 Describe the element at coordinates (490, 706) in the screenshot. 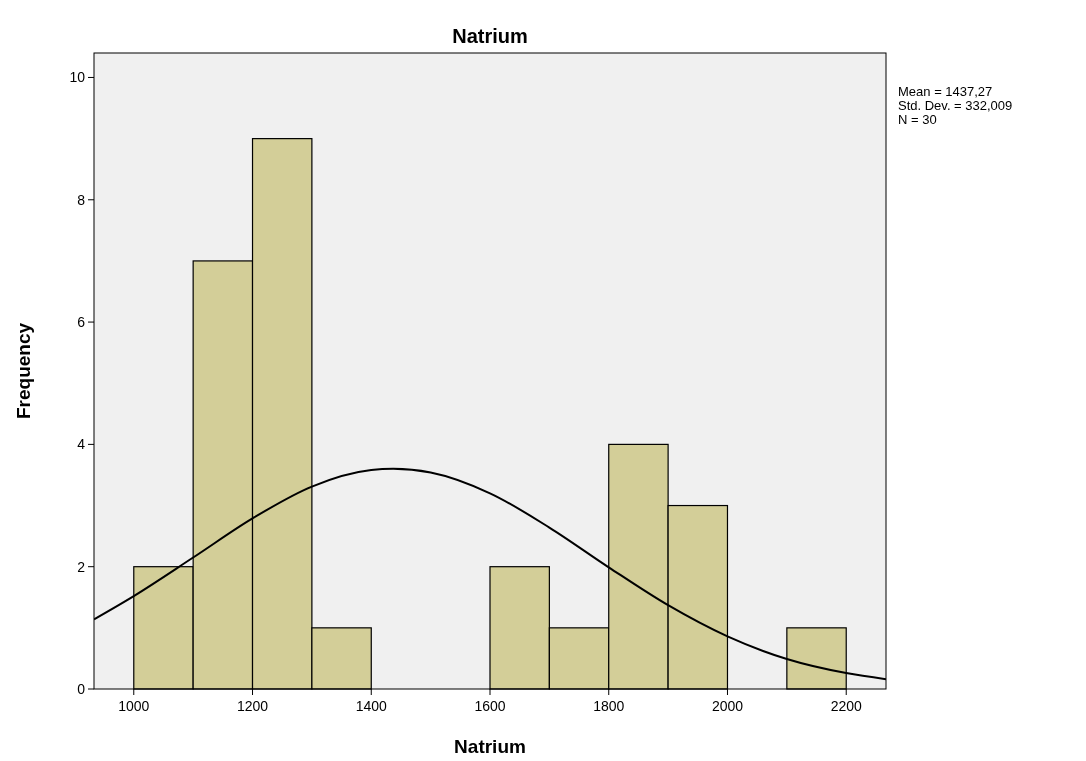

I see `x-tick-label: 1600` at that location.